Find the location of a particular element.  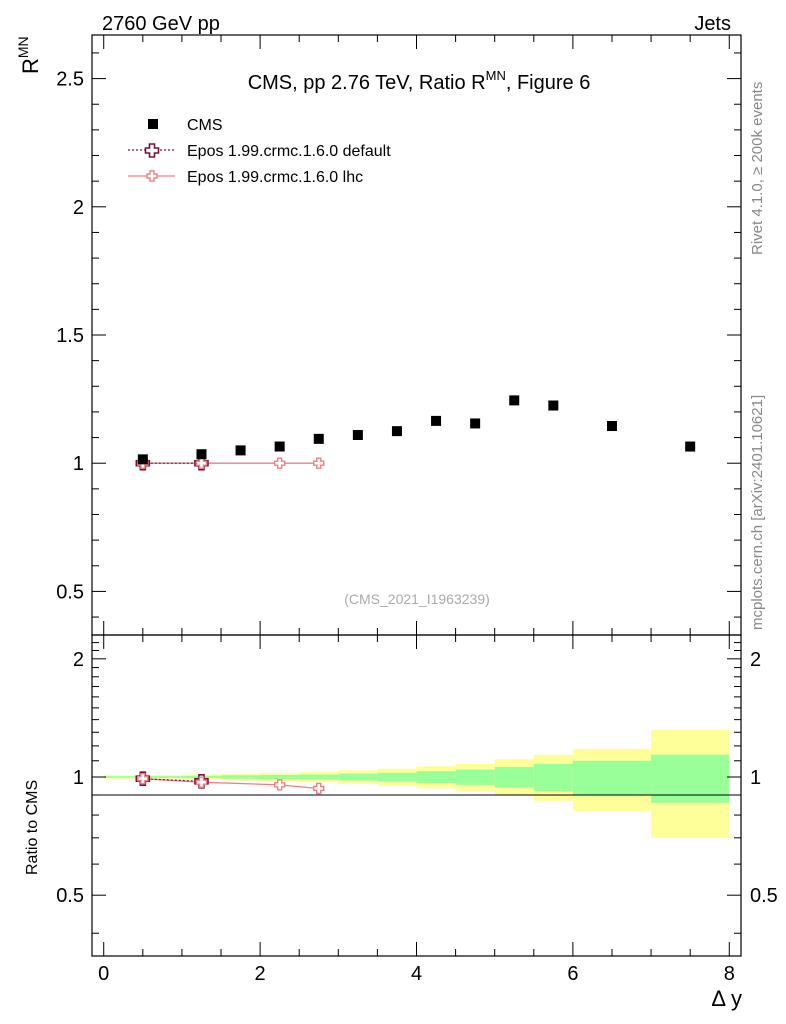

main-plot-marks is located at coordinates (415, 433).